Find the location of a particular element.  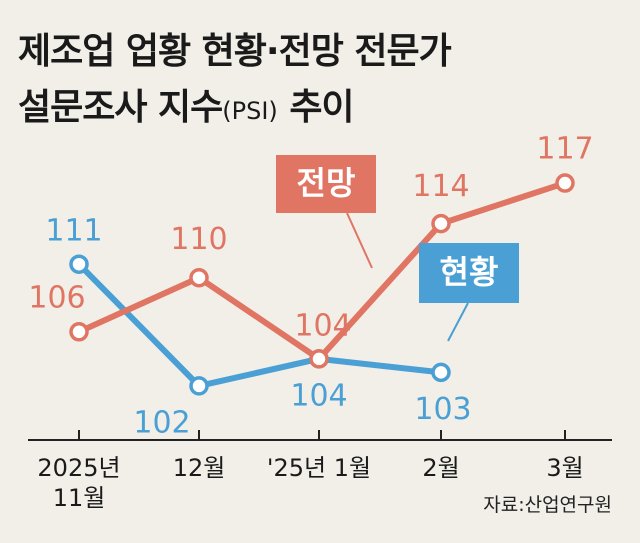

data-point-전망-2 is located at coordinates (199, 277).